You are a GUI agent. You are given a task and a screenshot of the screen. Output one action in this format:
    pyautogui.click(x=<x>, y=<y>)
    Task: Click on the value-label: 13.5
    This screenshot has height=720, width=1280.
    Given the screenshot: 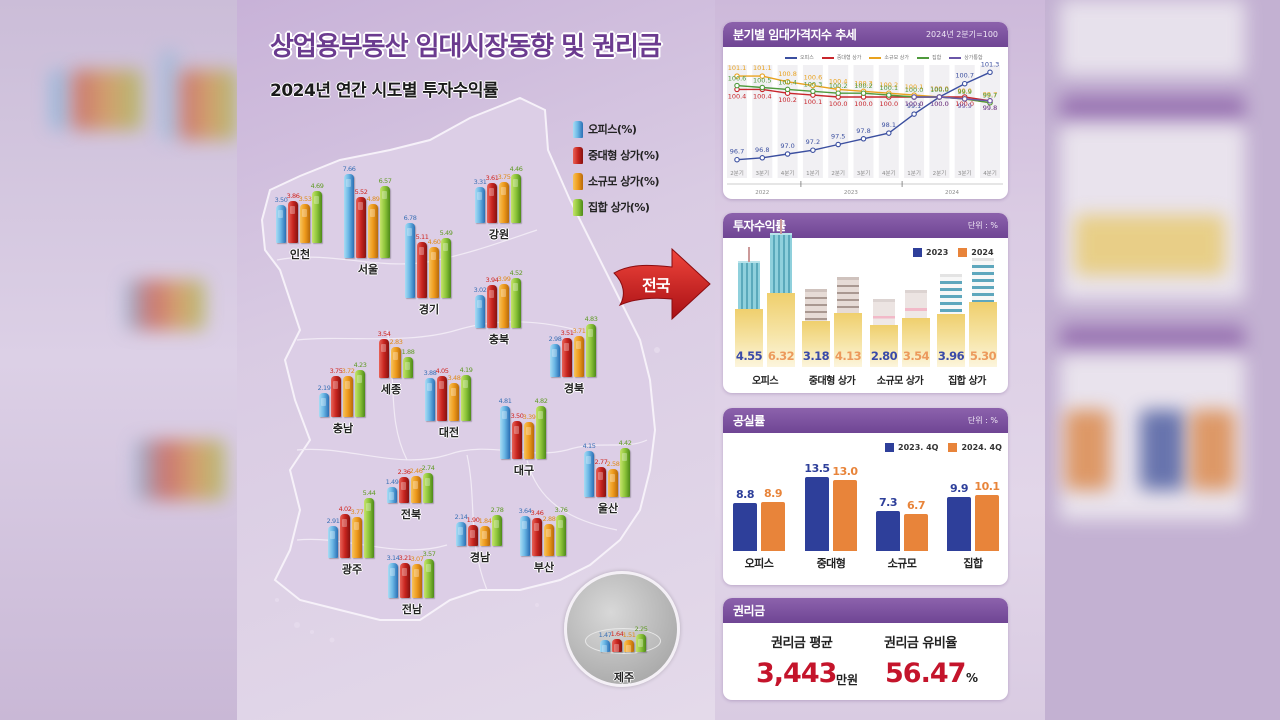 What is the action you would take?
    pyautogui.click(x=817, y=468)
    